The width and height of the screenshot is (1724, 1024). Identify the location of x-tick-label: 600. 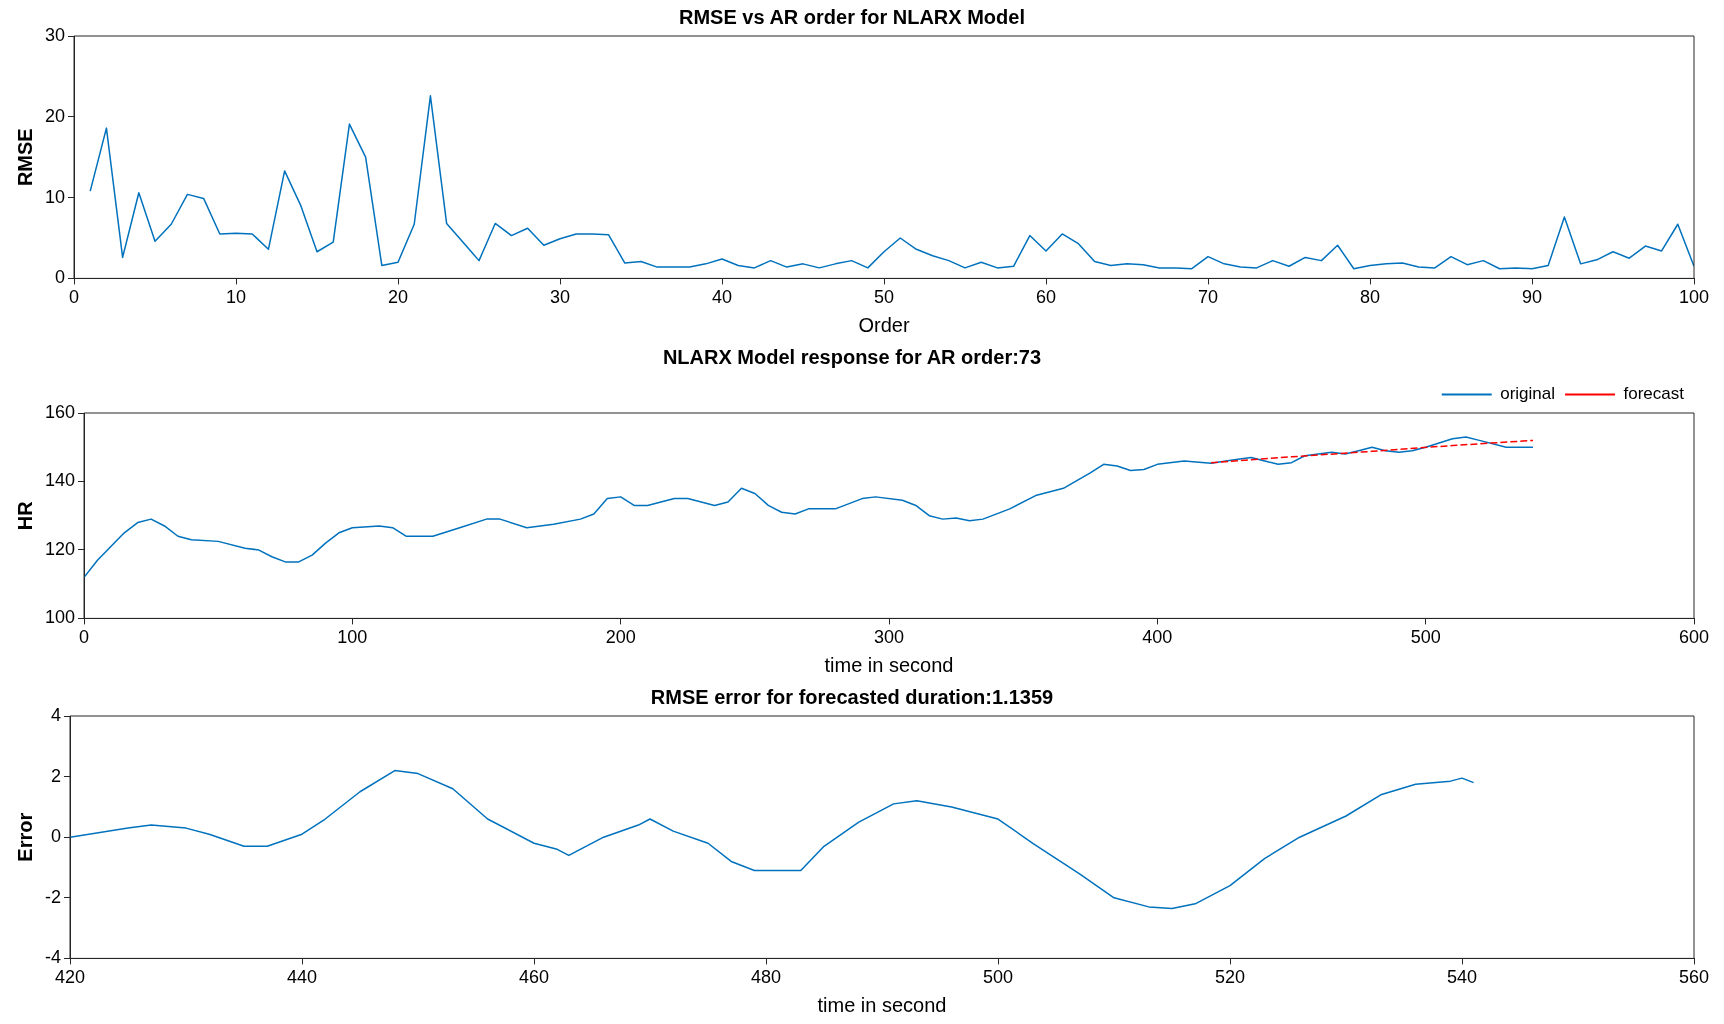
(1694, 637).